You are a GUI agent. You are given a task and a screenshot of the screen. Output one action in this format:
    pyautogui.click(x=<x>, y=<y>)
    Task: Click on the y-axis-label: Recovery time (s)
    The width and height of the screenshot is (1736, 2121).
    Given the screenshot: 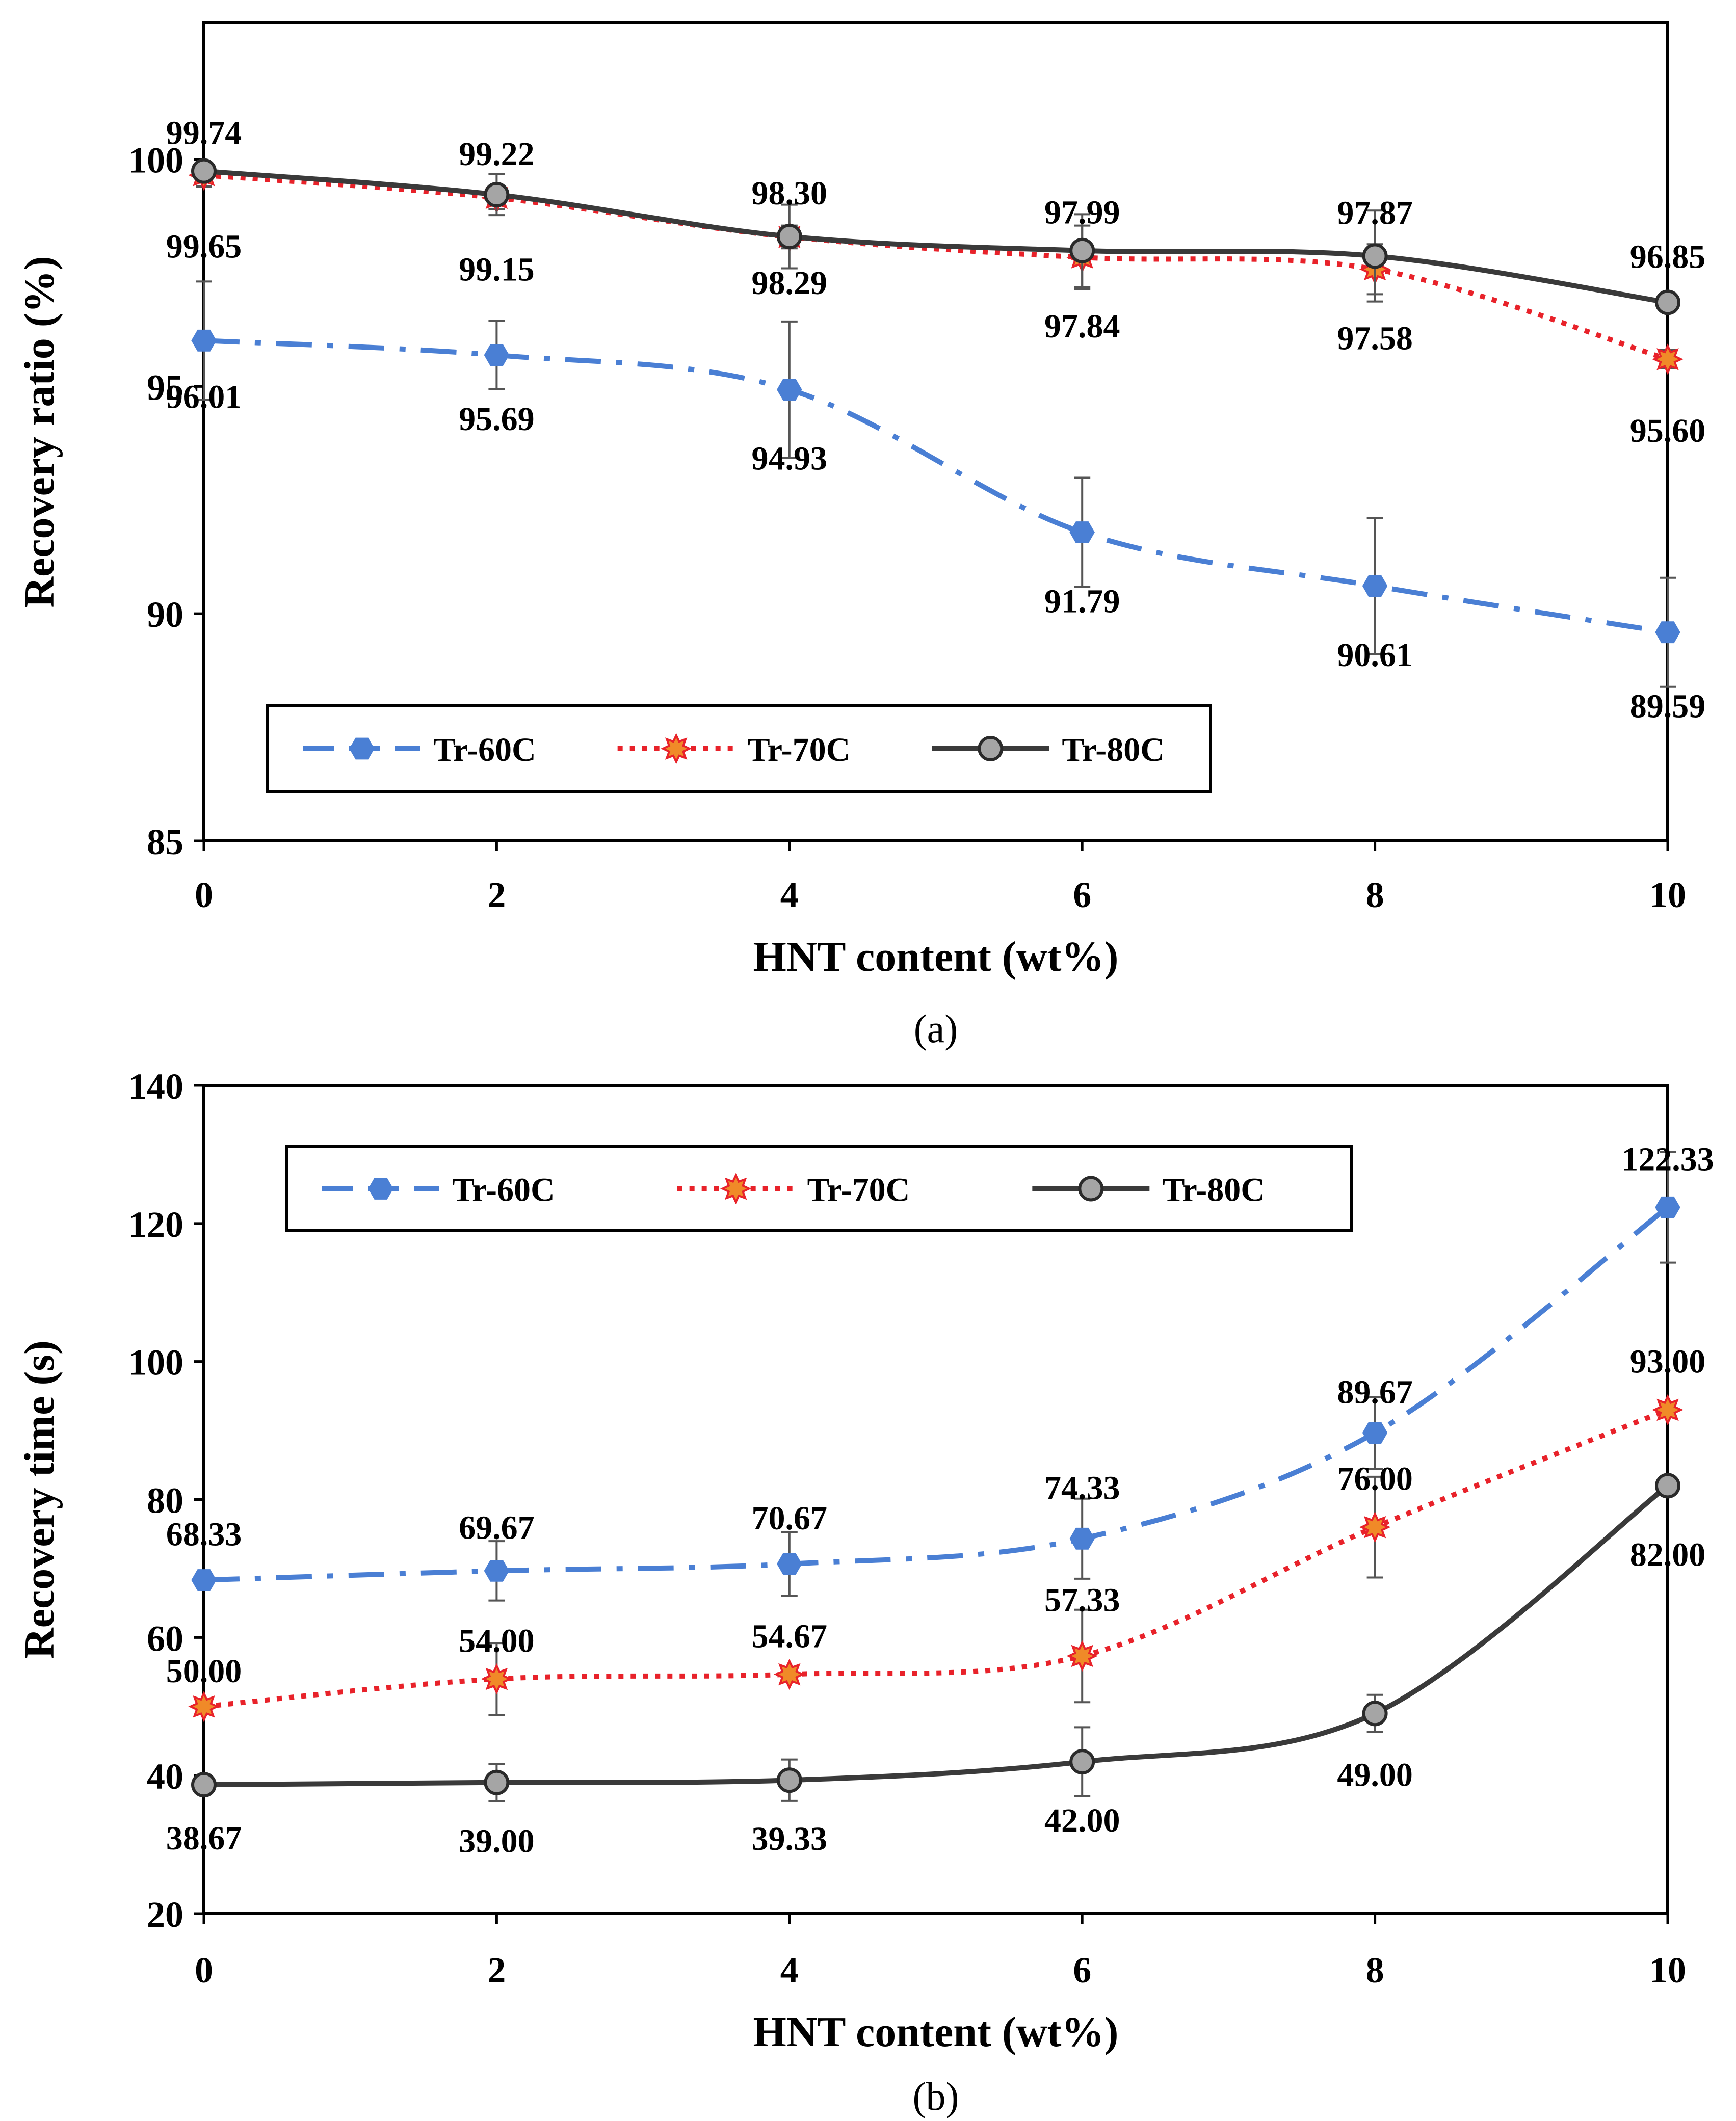 What is the action you would take?
    pyautogui.click(x=40, y=1499)
    